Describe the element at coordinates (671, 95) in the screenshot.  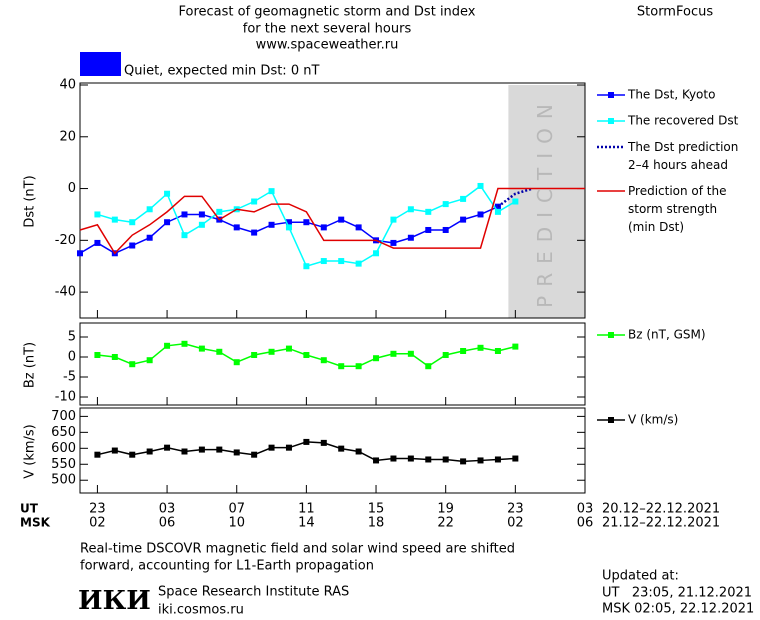
I see `legend-entry: The Dst, Kyoto` at that location.